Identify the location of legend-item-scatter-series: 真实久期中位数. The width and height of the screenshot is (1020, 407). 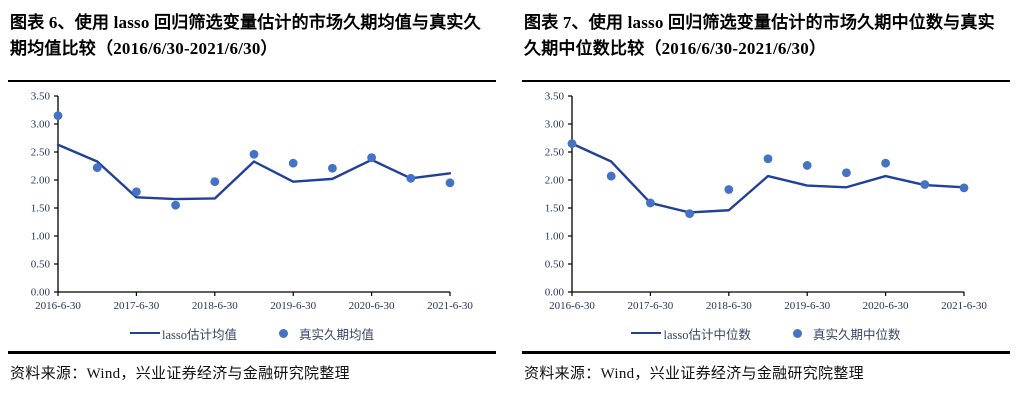
(847, 333).